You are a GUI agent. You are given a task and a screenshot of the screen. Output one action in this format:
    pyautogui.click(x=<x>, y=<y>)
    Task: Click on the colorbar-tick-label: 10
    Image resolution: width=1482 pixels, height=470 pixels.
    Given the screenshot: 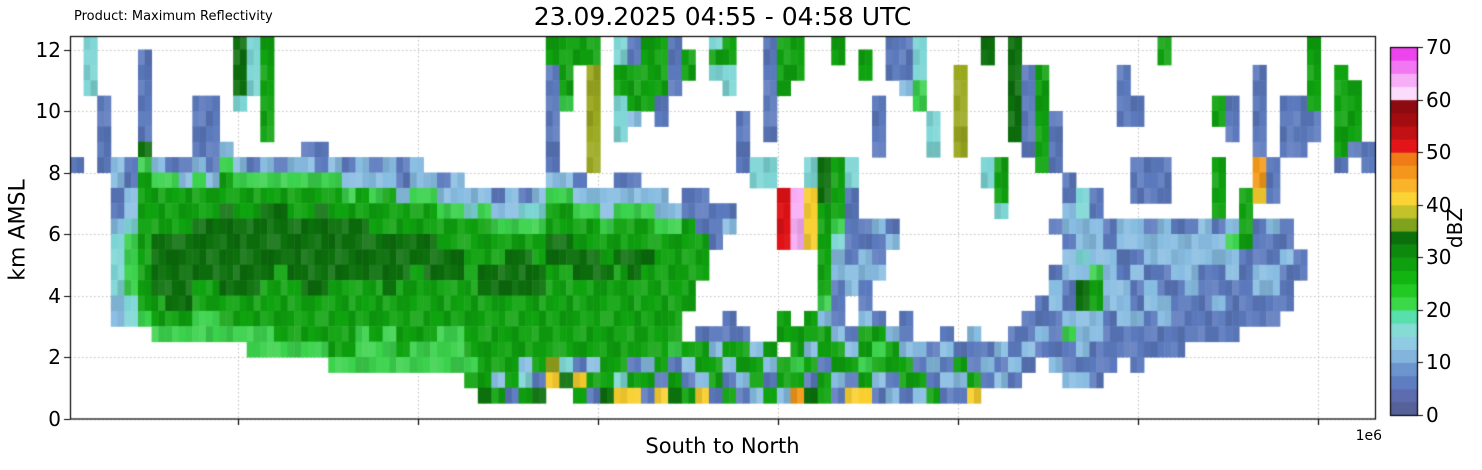 What is the action you would take?
    pyautogui.click(x=1439, y=362)
    